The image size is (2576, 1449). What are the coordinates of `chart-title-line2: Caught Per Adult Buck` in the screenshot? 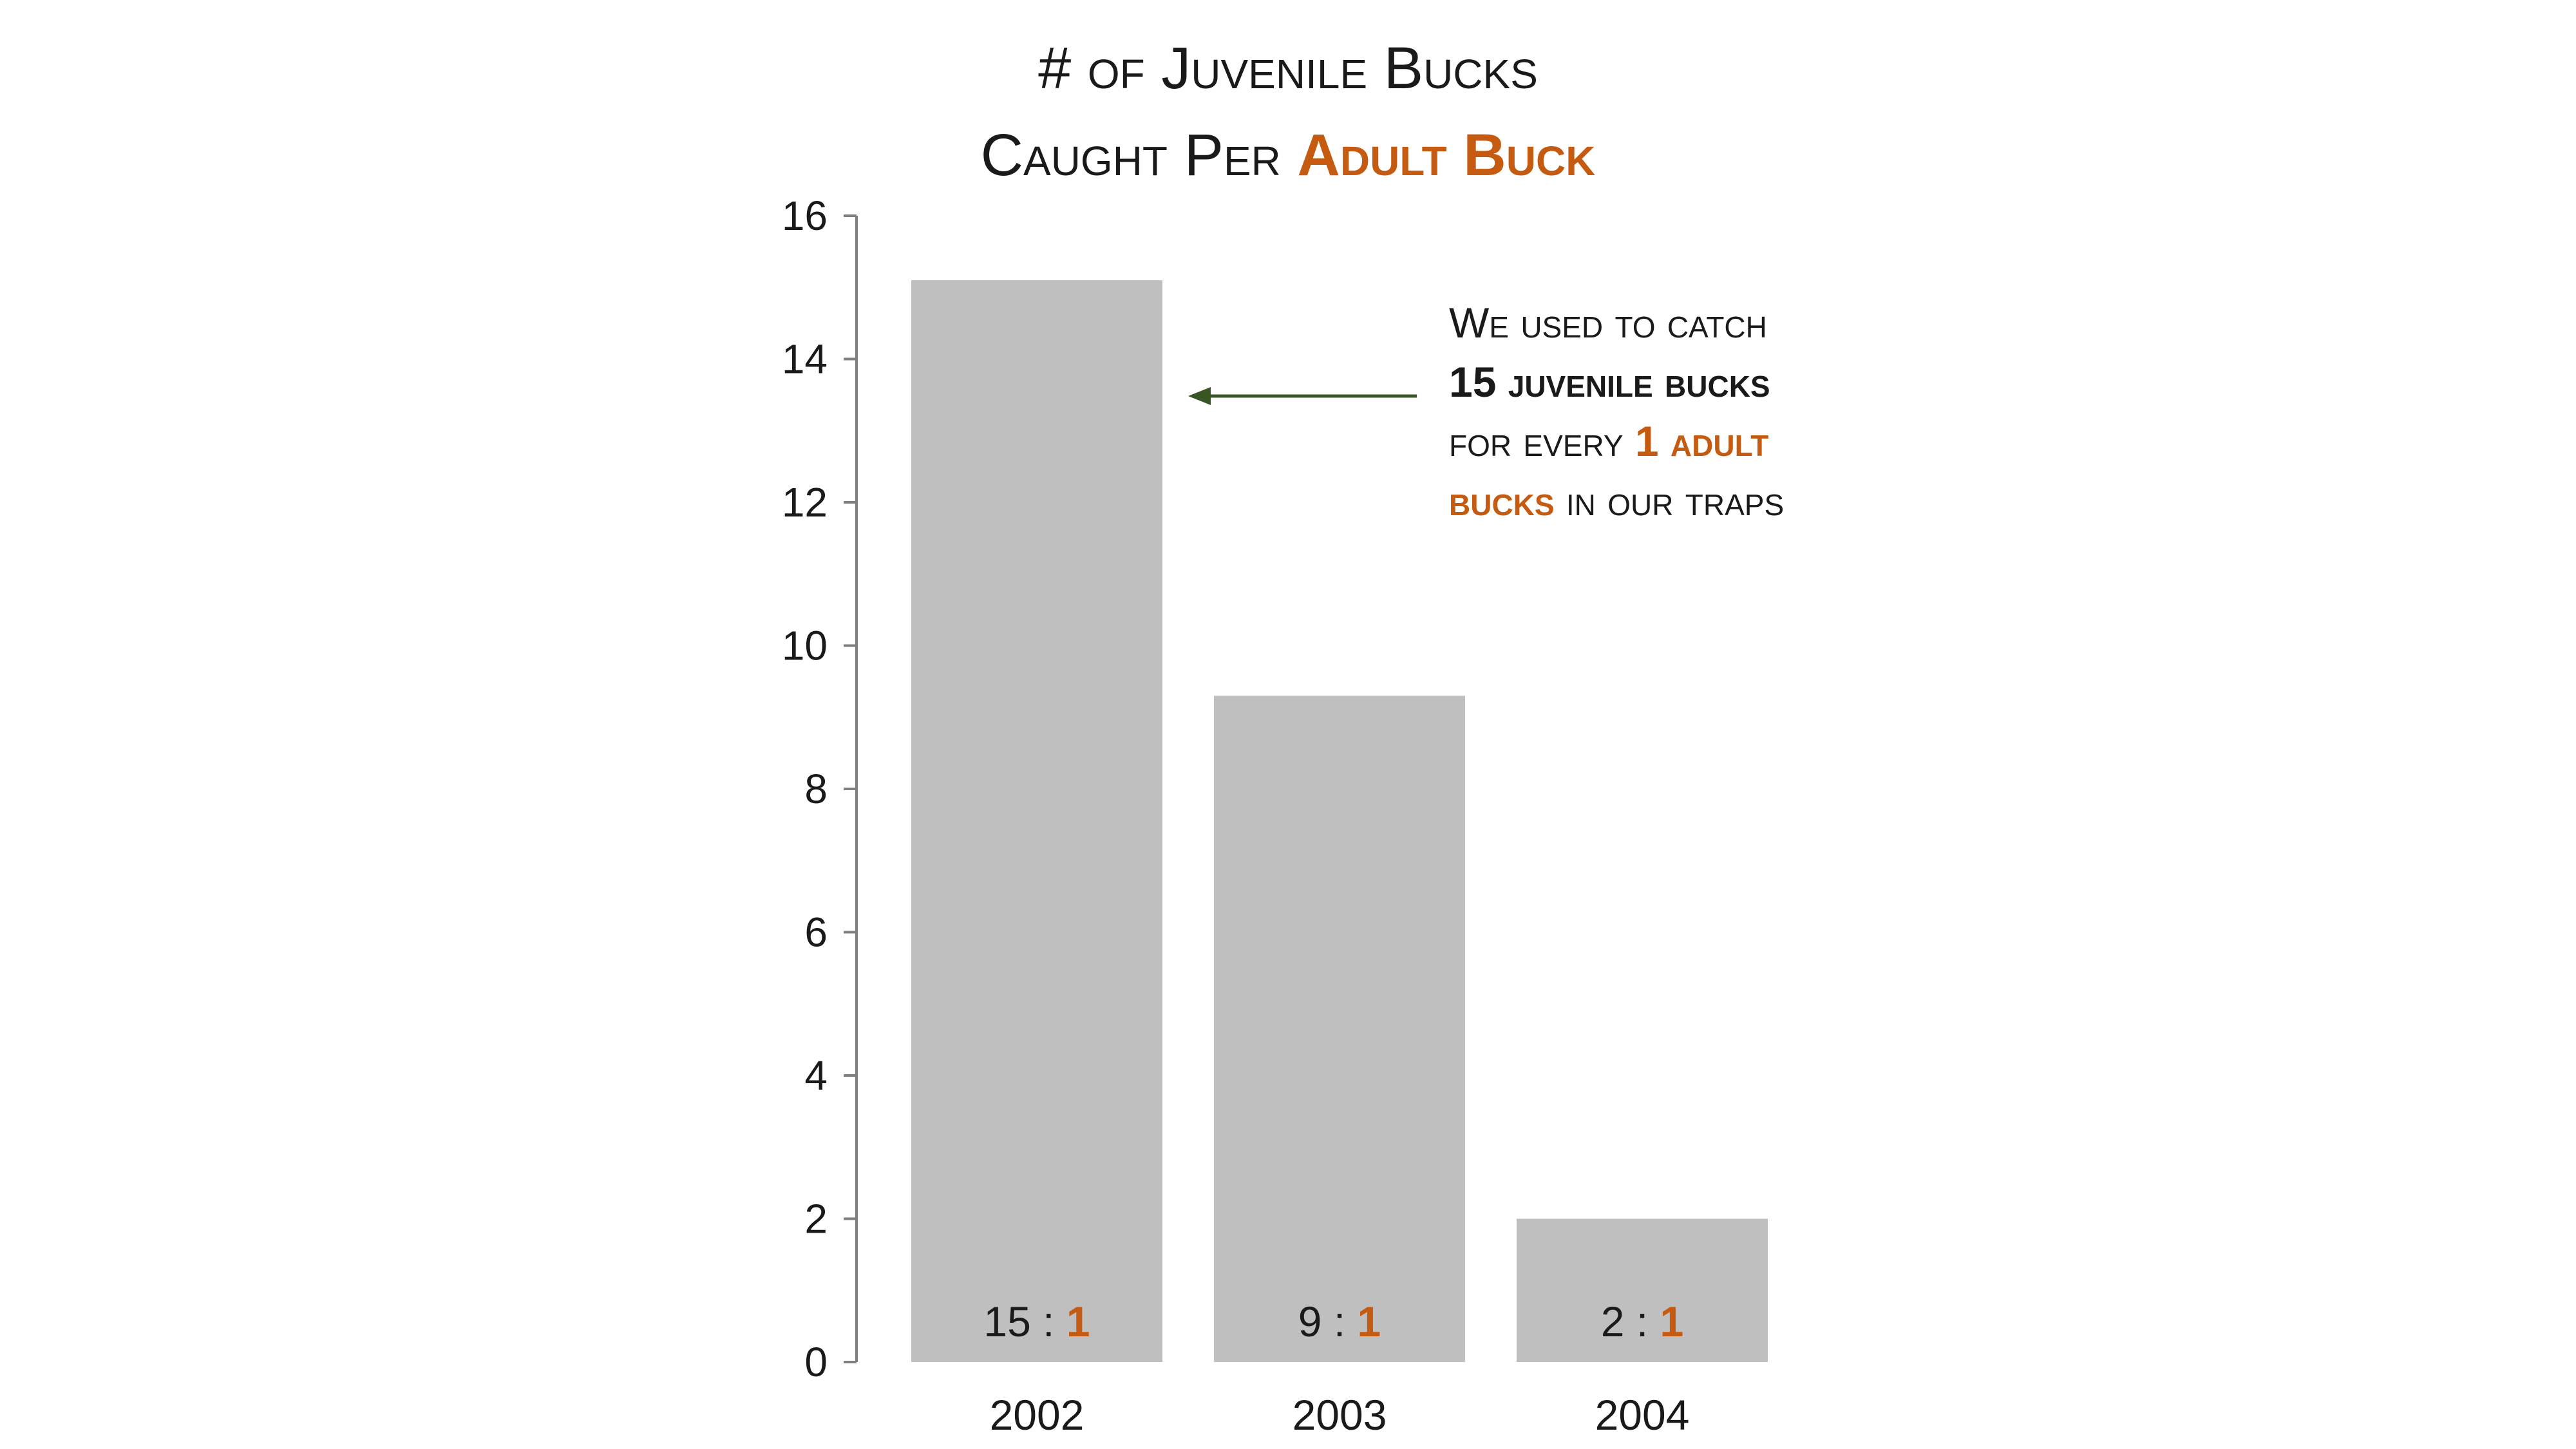 It's located at (1288, 155).